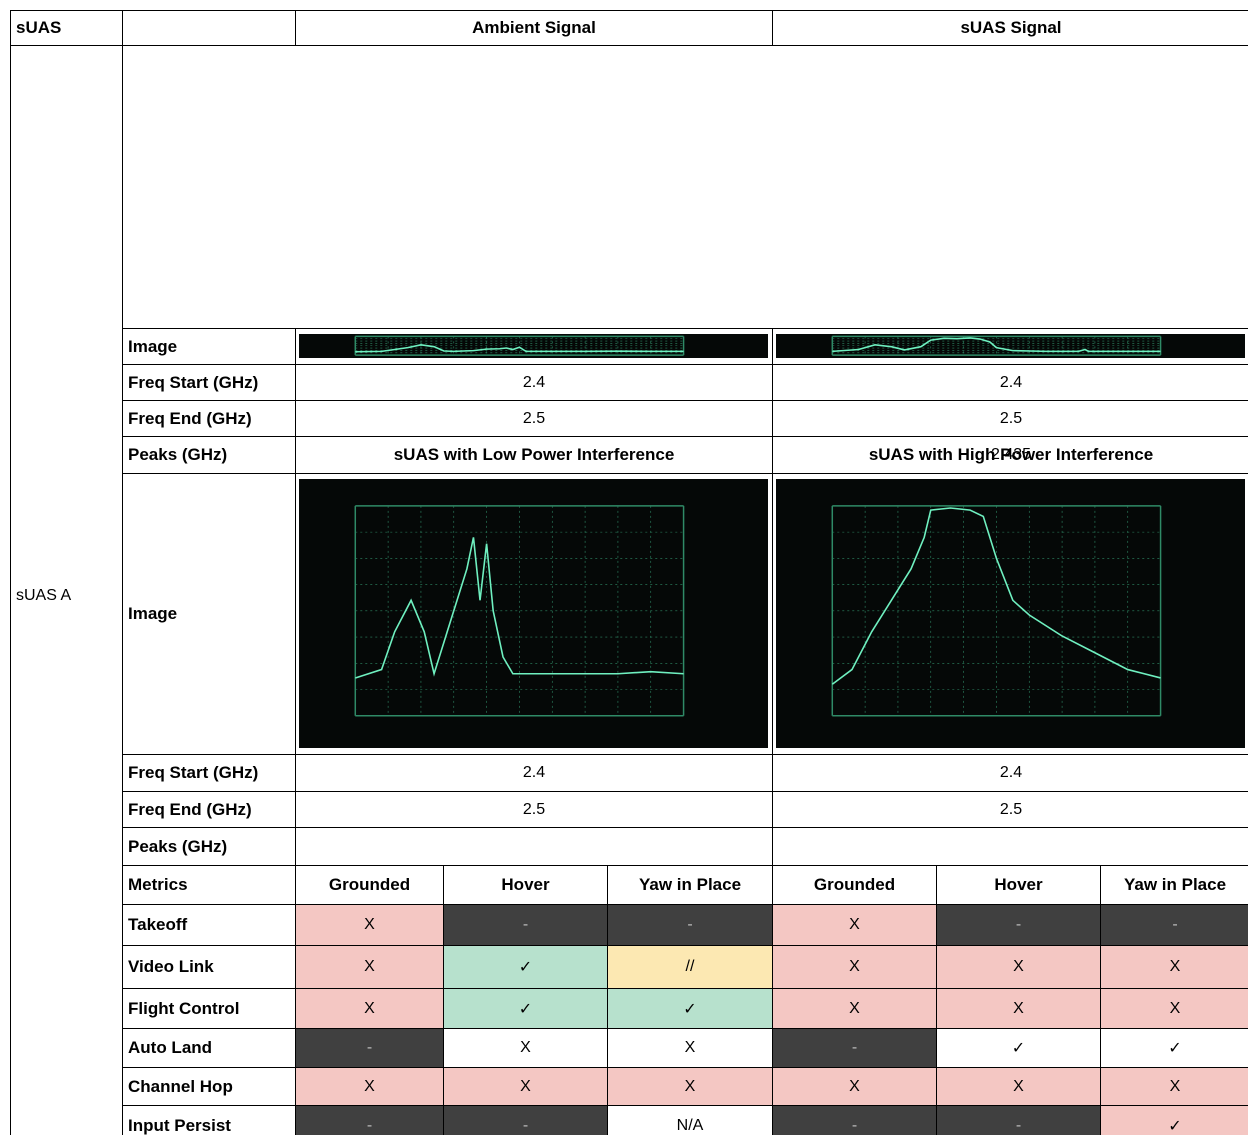 The height and width of the screenshot is (1135, 1248). What do you see at coordinates (179, 1125) in the screenshot?
I see `metric-label-text: Input Persist` at bounding box center [179, 1125].